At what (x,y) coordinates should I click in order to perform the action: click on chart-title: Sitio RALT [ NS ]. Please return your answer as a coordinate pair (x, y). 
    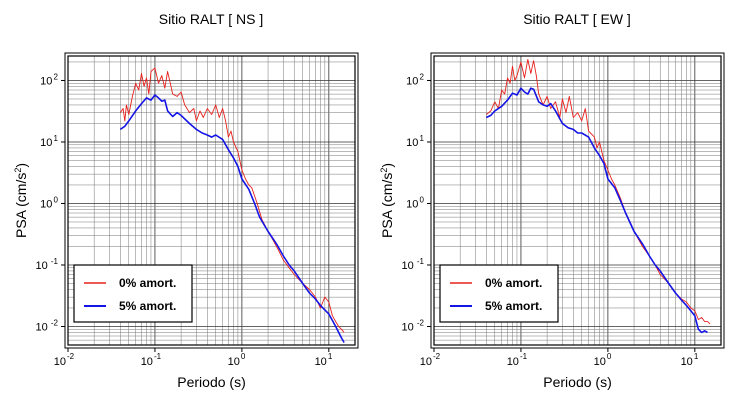
    Looking at the image, I should click on (211, 19).